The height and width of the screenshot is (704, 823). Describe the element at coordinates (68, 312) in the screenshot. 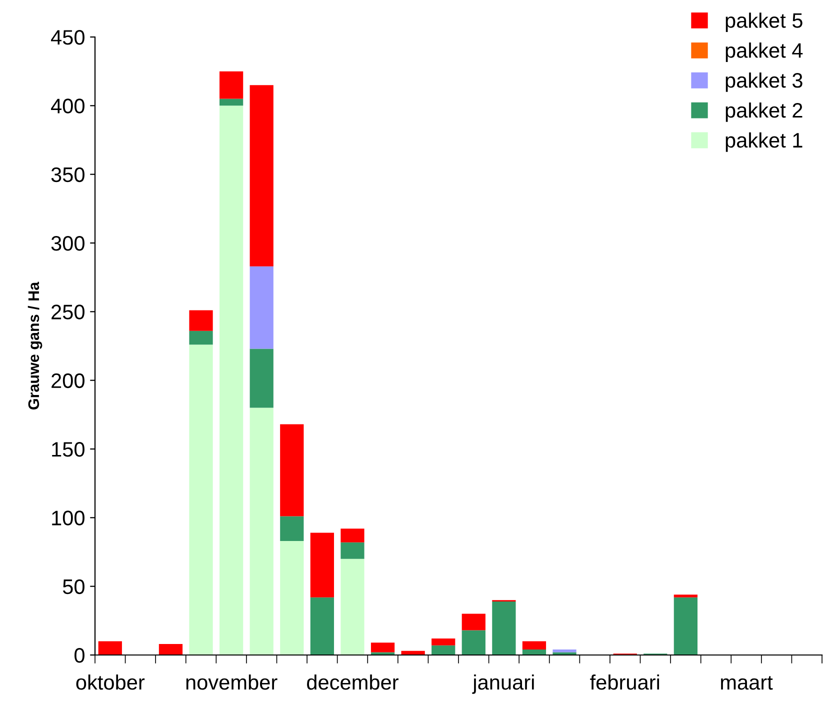

I see `y-tick-label: 250` at that location.